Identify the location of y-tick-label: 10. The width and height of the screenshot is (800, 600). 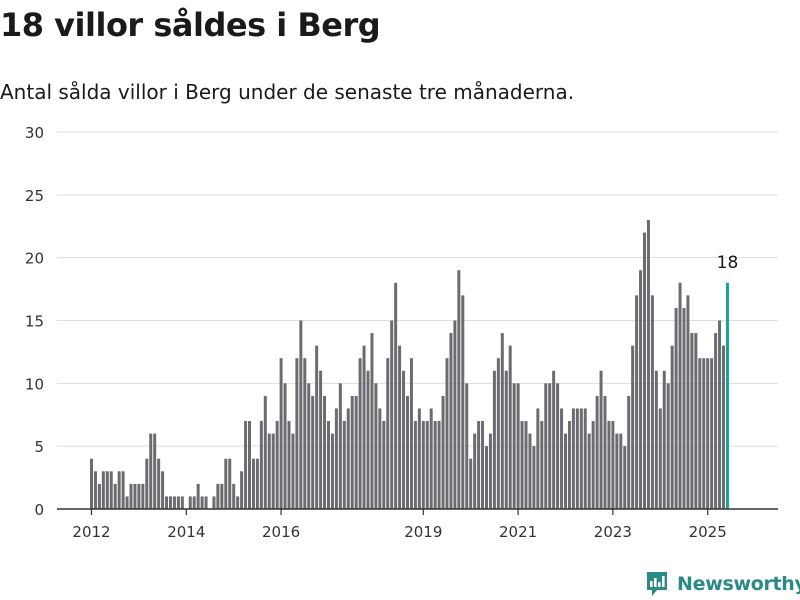
(34, 384).